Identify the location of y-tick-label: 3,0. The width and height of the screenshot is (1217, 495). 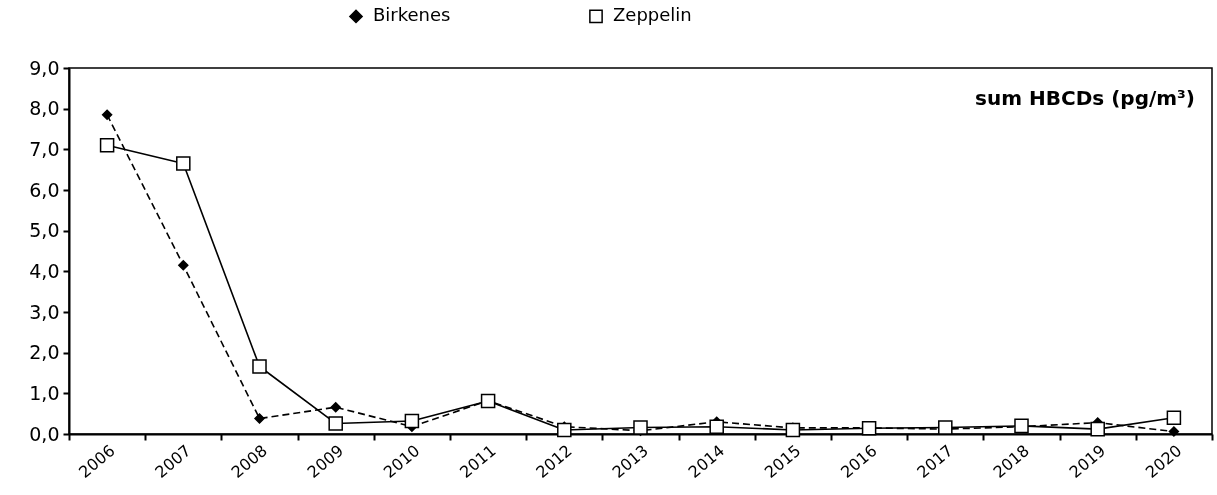
(44, 311).